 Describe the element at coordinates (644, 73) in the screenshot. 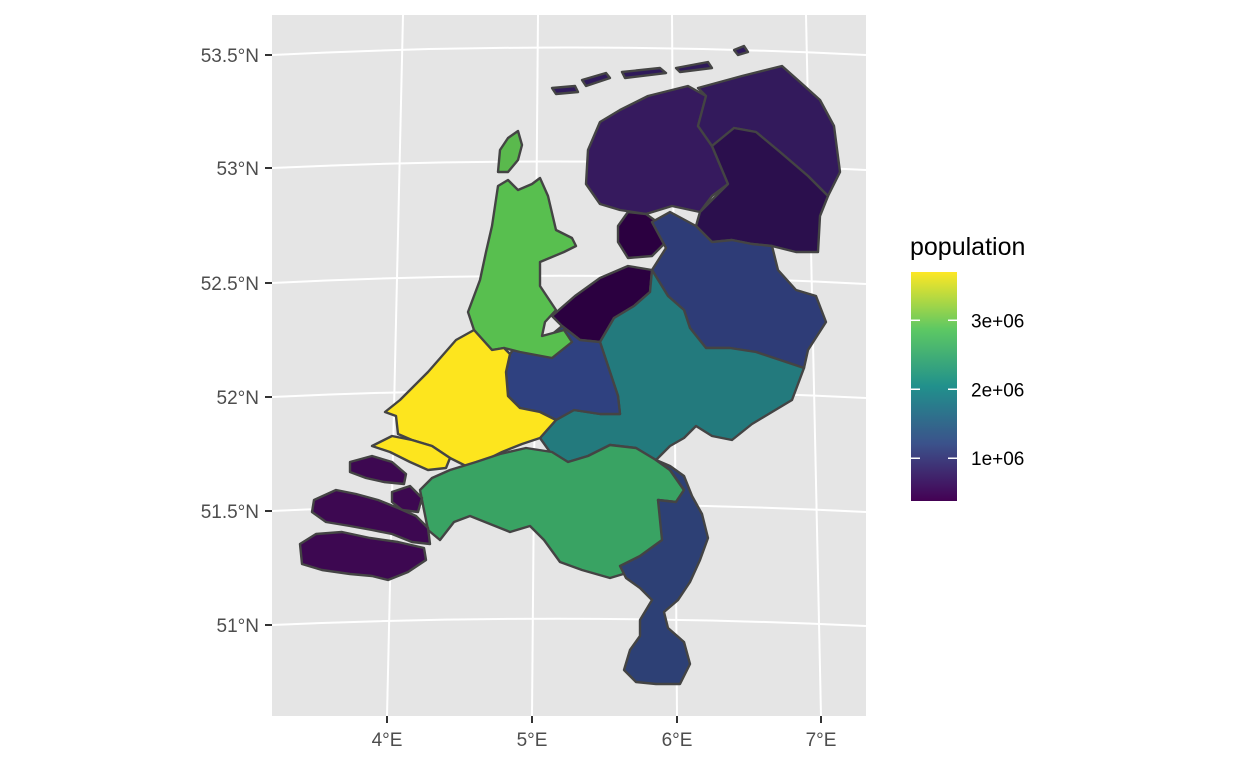

I see `island-ameland` at that location.